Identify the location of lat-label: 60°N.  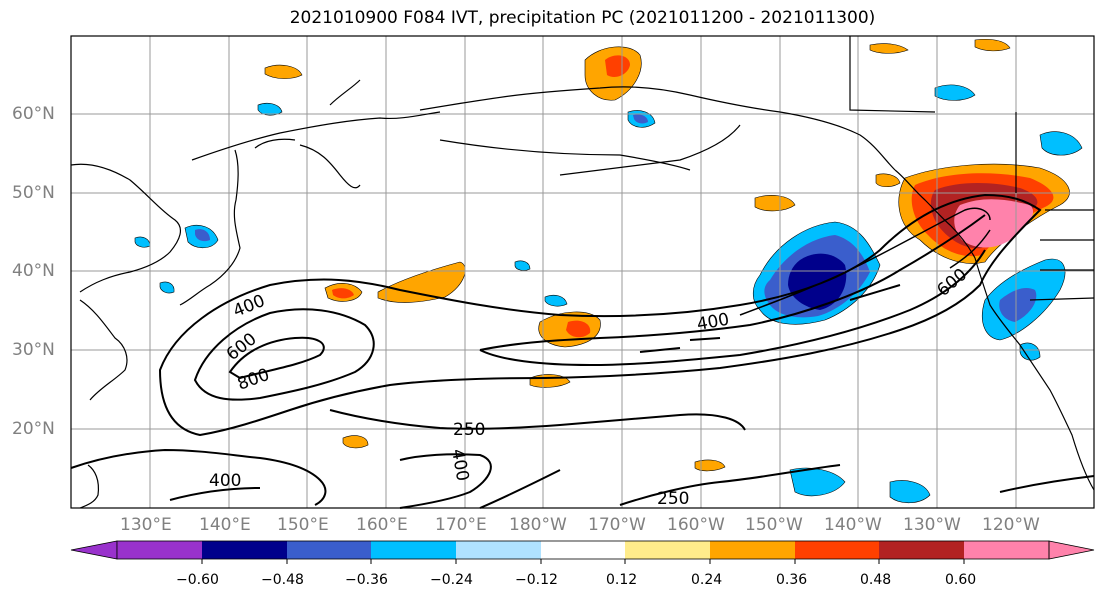
(33, 114).